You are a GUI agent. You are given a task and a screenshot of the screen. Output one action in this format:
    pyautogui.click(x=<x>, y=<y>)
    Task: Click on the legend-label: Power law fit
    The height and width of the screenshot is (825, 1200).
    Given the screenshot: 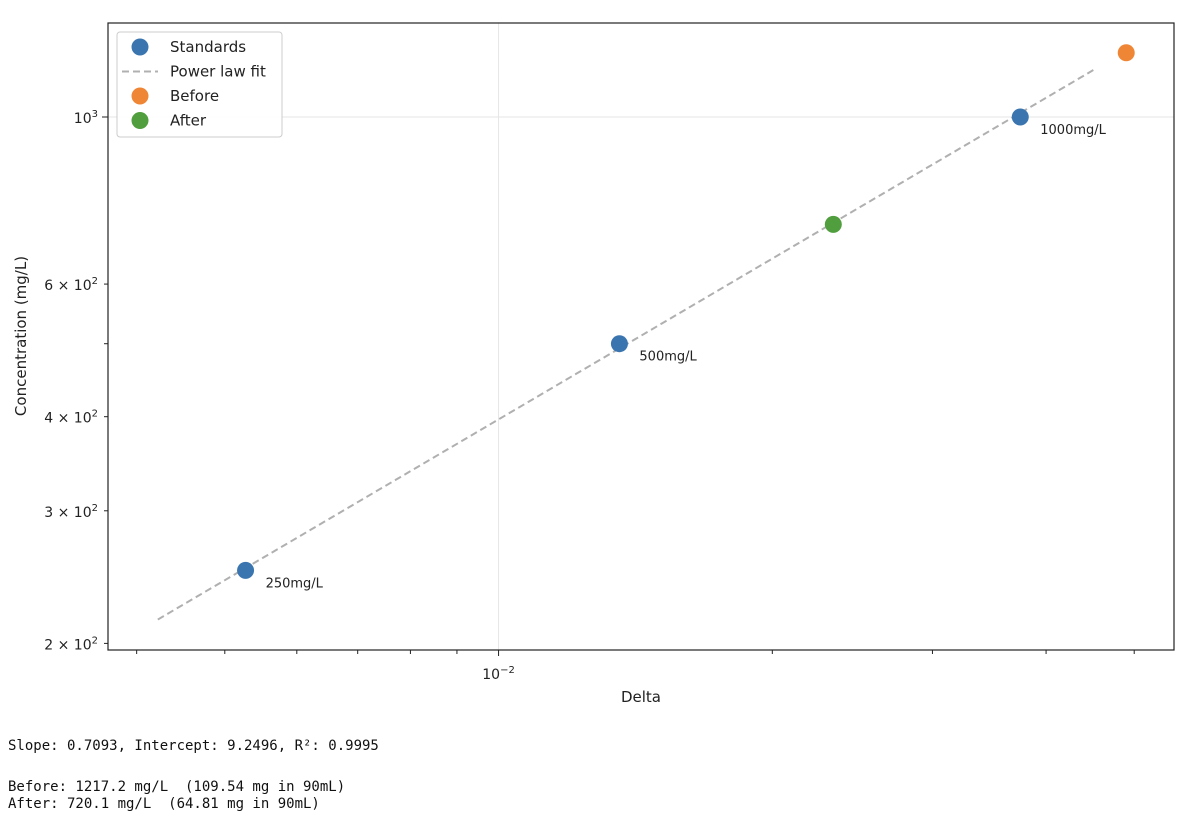 What is the action you would take?
    pyautogui.click(x=218, y=72)
    